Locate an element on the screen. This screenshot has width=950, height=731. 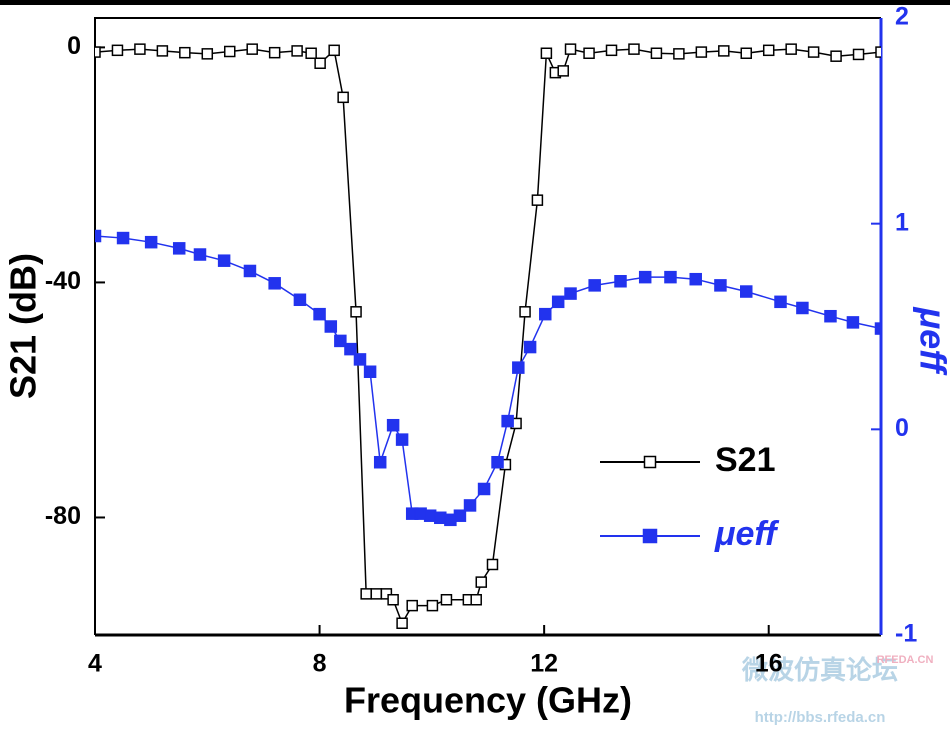
x-tick-label: 4 is located at coordinates (95, 664).